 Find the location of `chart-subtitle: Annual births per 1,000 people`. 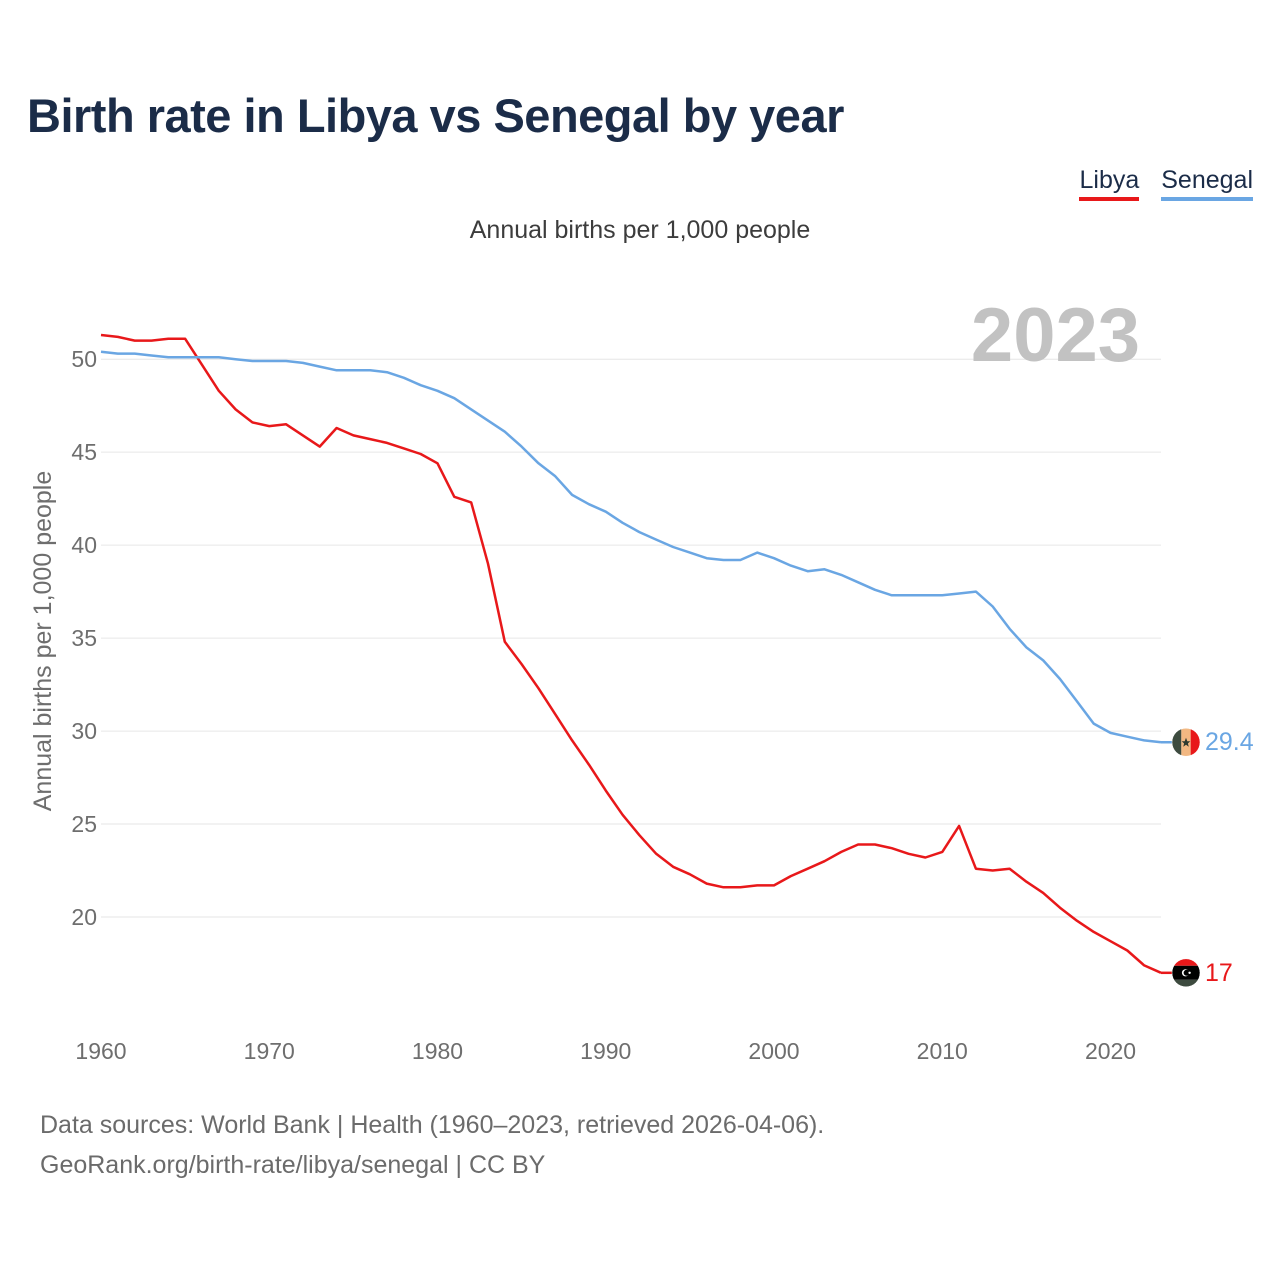

chart-subtitle: Annual births per 1,000 people is located at coordinates (640, 230).